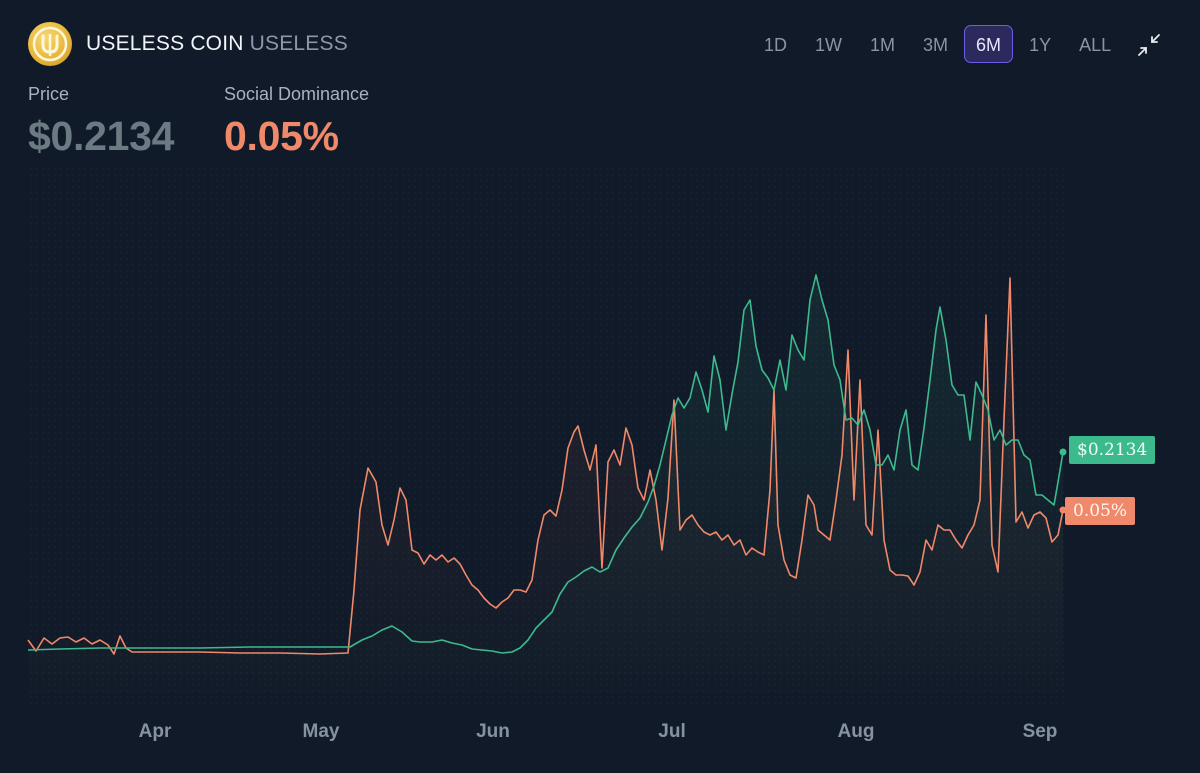 This screenshot has width=1200, height=773. I want to click on x-tick-apr: Apr, so click(155, 731).